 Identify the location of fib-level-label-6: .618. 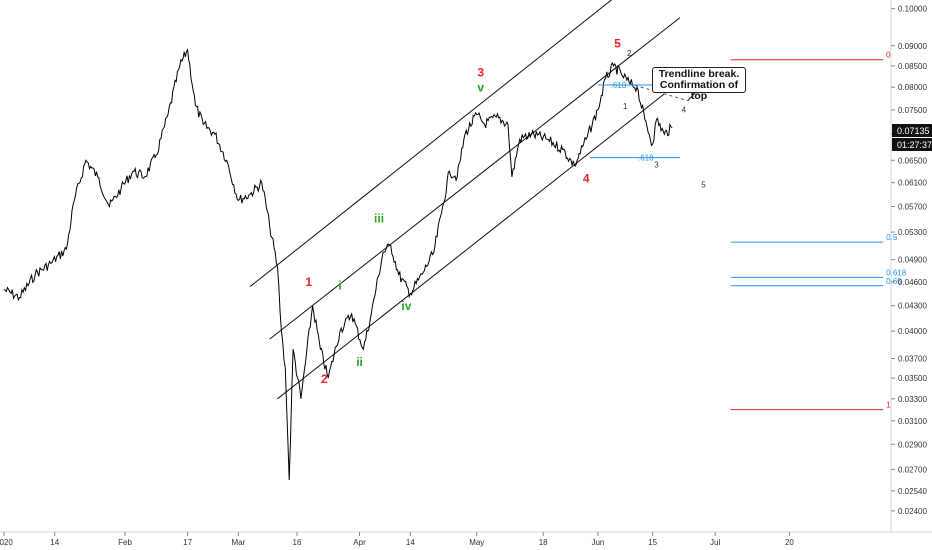
(646, 158).